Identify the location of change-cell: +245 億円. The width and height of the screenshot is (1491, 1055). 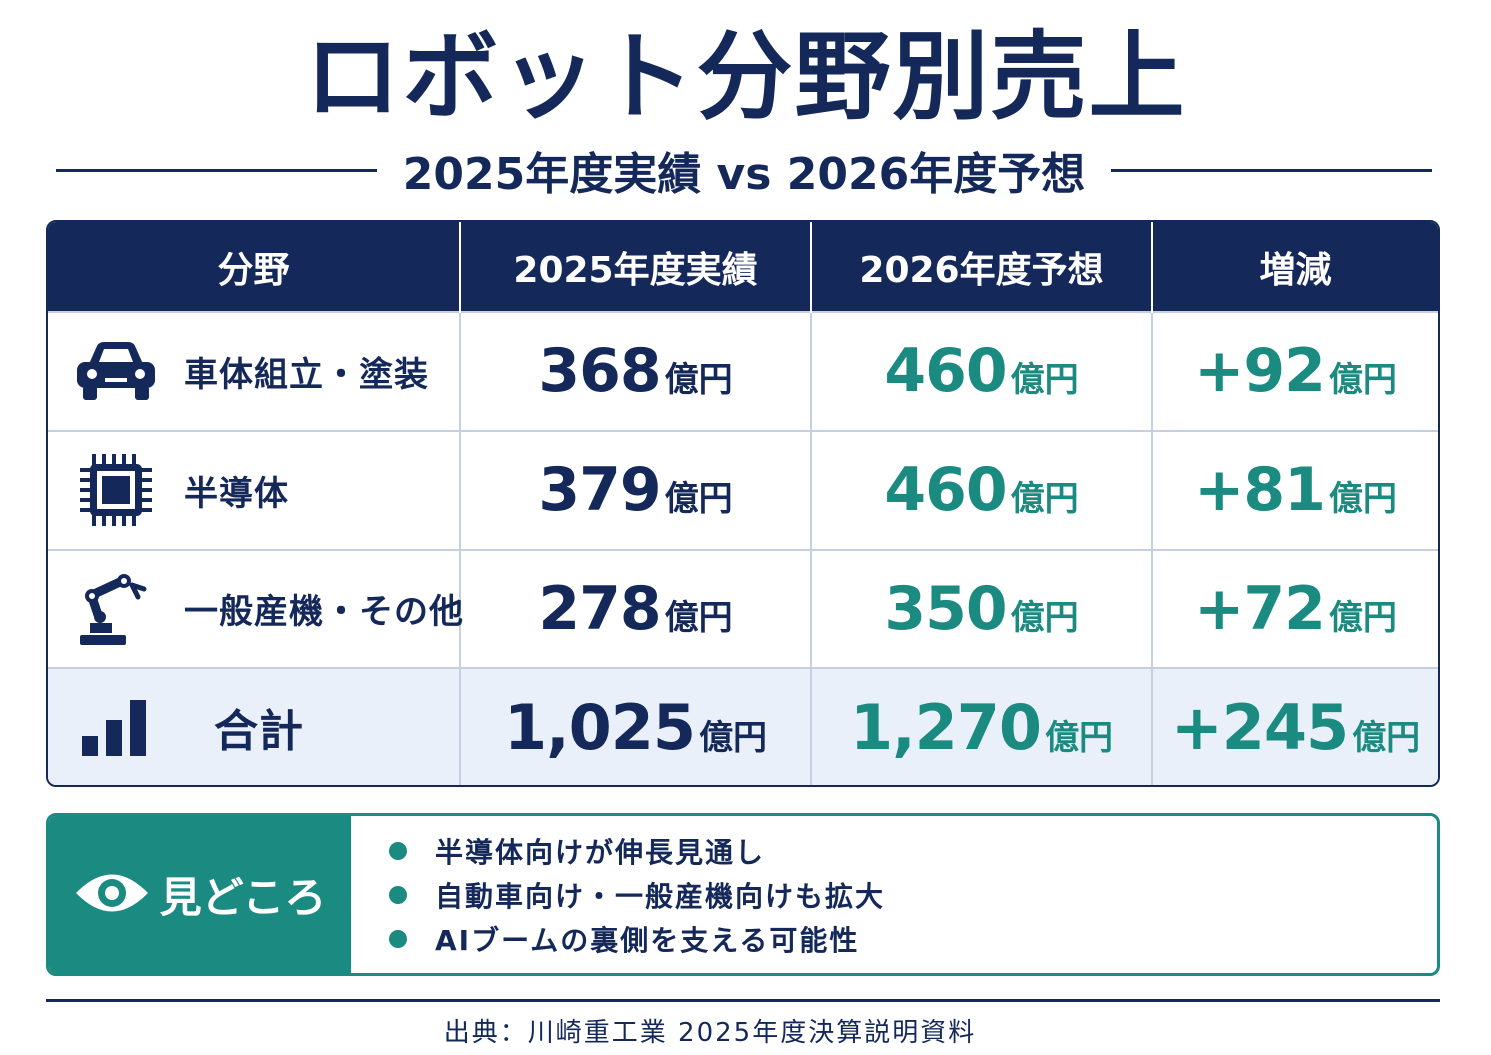
(1295, 726).